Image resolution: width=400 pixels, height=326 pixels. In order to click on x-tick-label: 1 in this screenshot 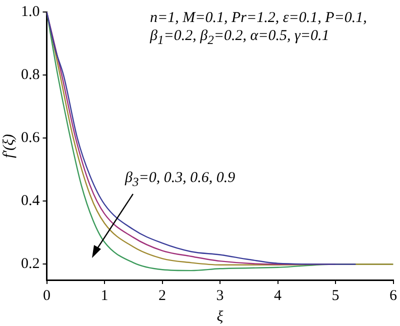, I will do `click(104, 296)`.